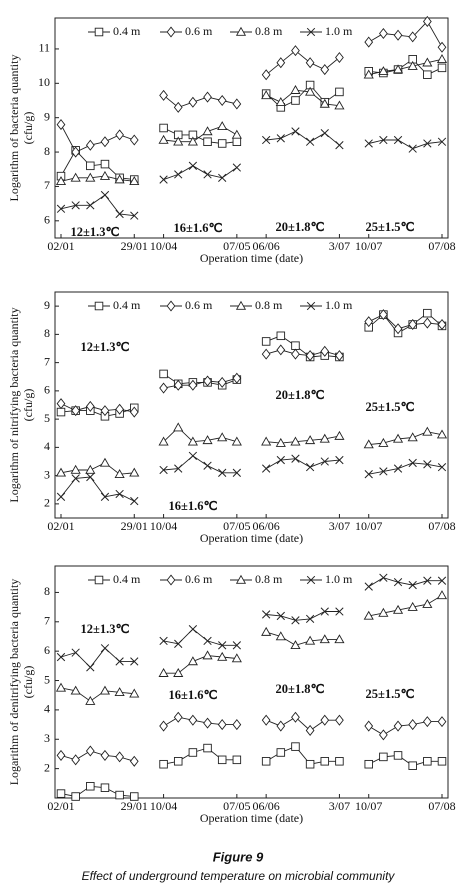  Describe the element at coordinates (368, 526) in the screenshot. I see `x-tick-label: 10/07` at that location.